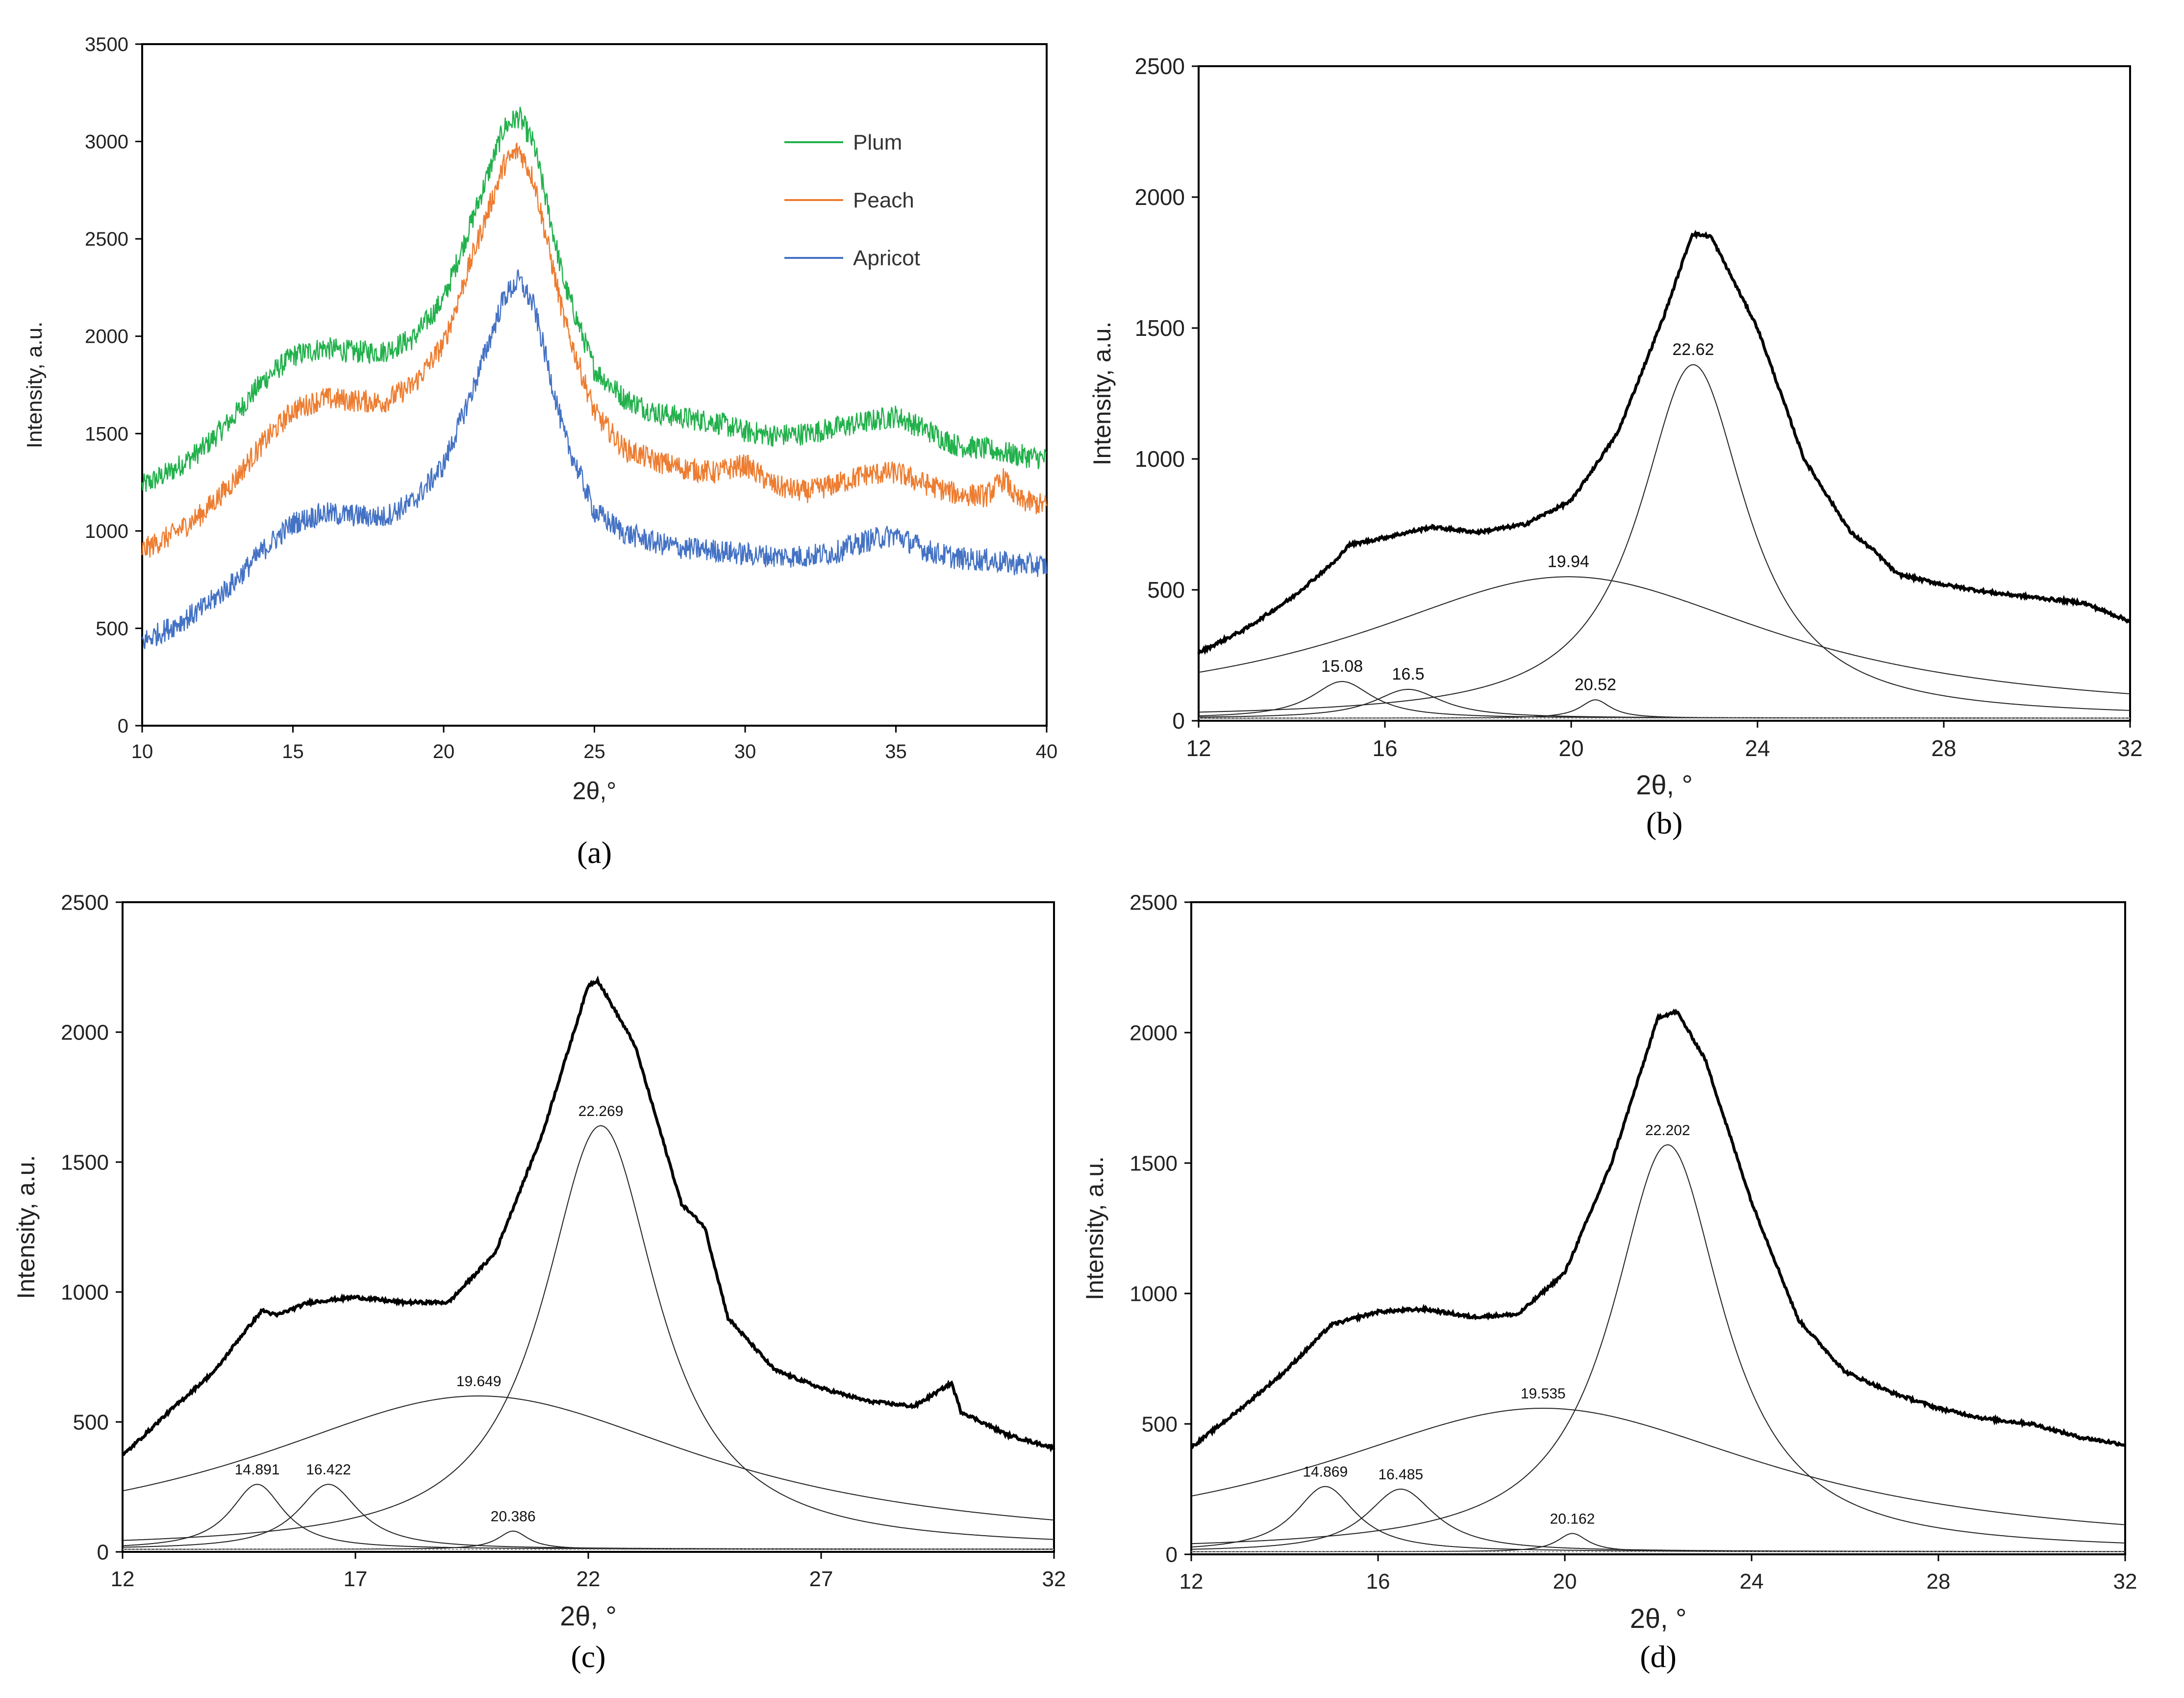 This screenshot has width=2184, height=1698. What do you see at coordinates (588, 1656) in the screenshot?
I see `panel-label: (c)` at bounding box center [588, 1656].